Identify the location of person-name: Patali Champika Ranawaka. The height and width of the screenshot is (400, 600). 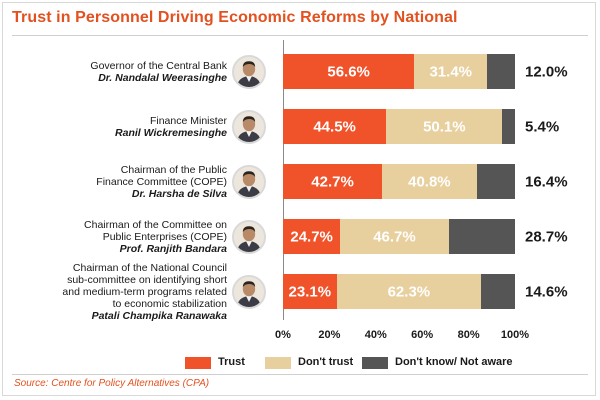
(159, 315).